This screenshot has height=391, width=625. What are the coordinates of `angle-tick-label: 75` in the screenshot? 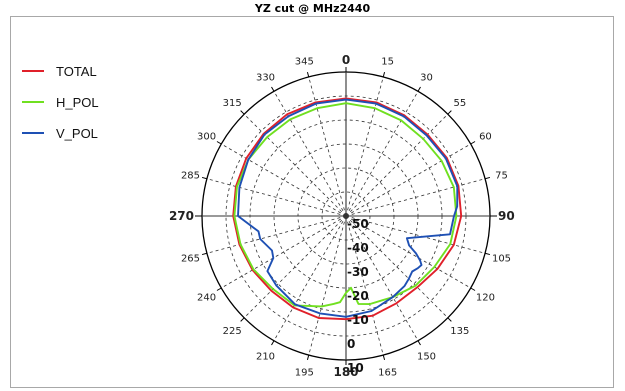 It's located at (501, 175).